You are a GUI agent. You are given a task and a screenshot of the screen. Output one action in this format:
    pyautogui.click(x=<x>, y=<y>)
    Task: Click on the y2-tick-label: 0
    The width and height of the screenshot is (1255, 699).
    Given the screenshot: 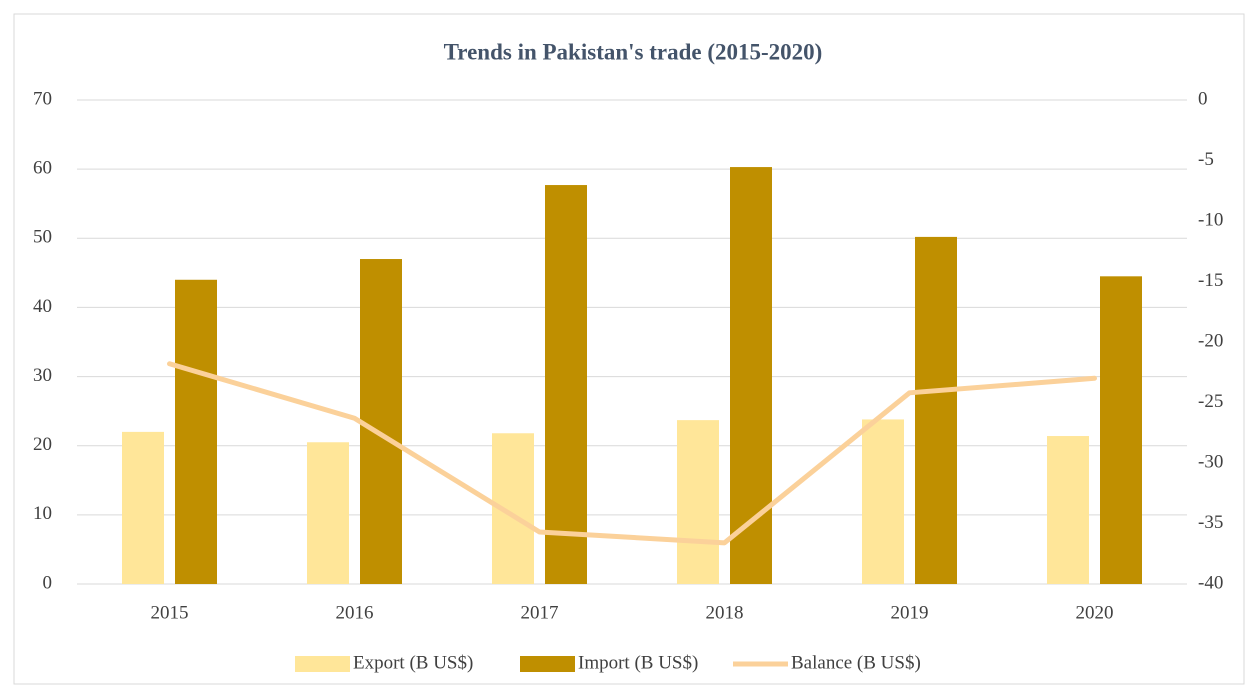 What is the action you would take?
    pyautogui.click(x=1203, y=98)
    